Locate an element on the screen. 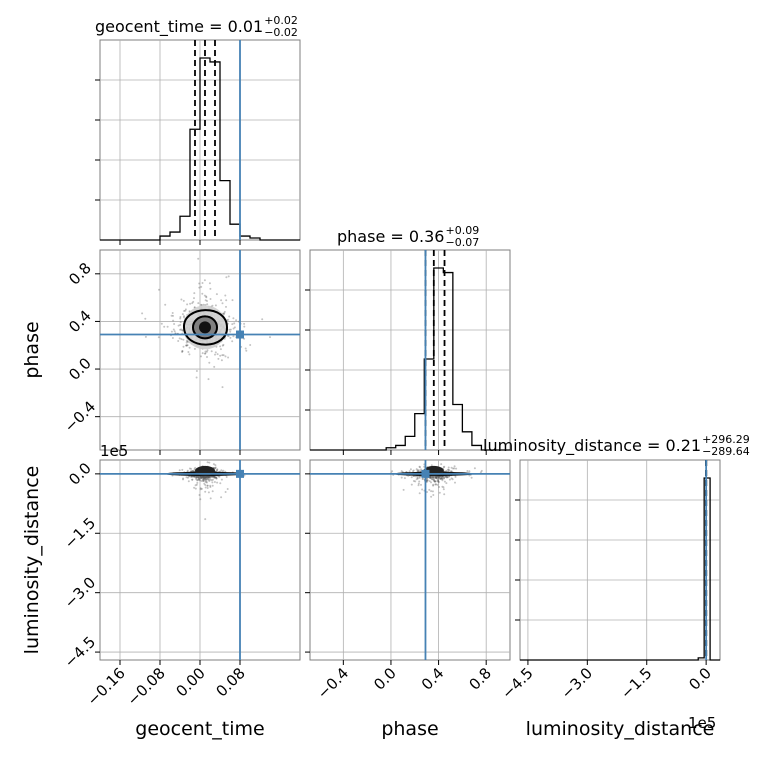  x-tick-label: 0.8 is located at coordinates (480, 679).